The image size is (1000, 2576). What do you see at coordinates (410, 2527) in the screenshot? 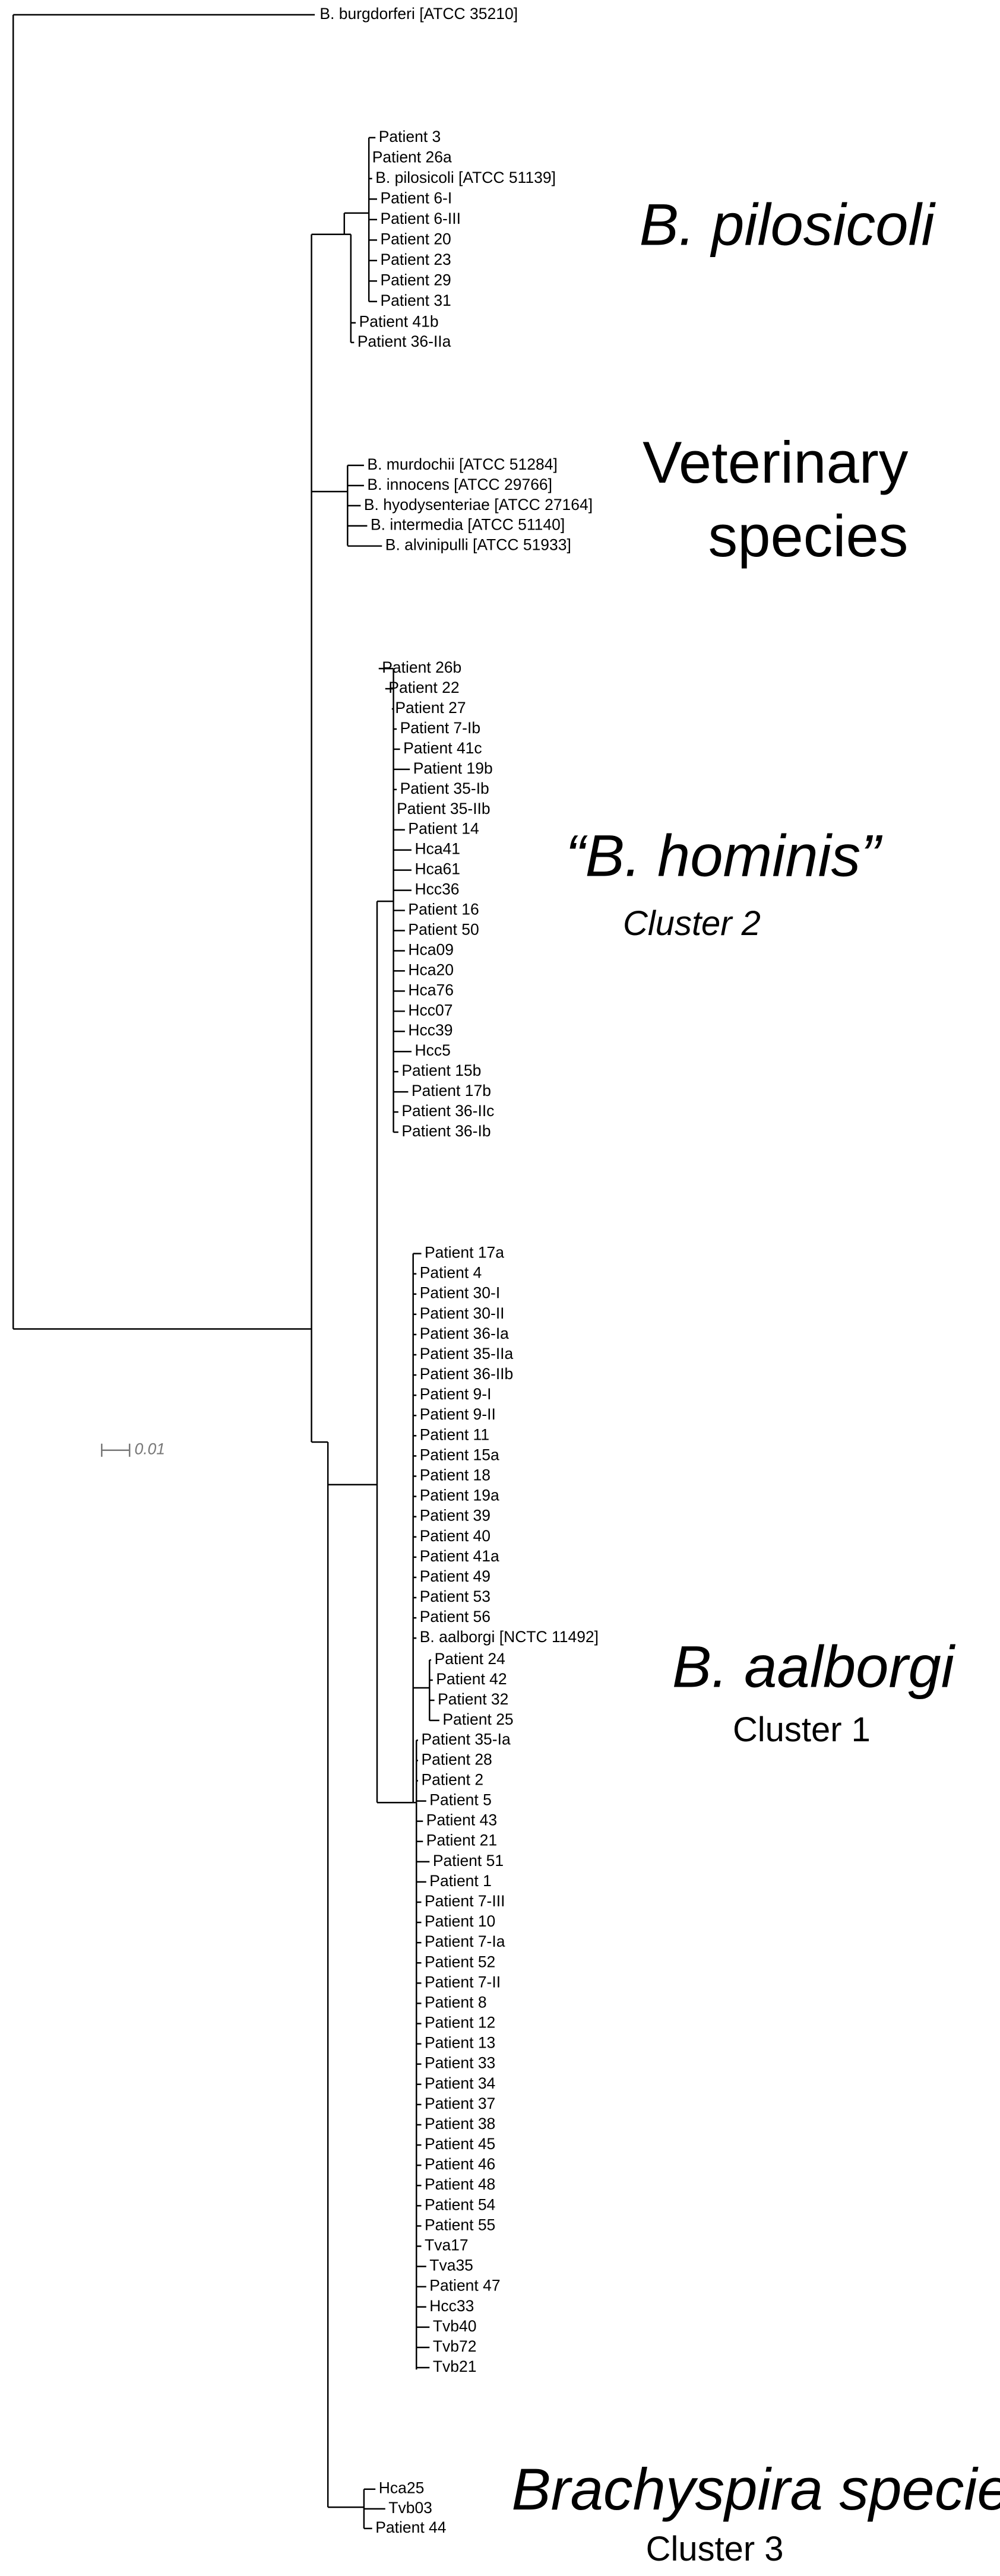
I see `leaf-label: Patient 44` at bounding box center [410, 2527].